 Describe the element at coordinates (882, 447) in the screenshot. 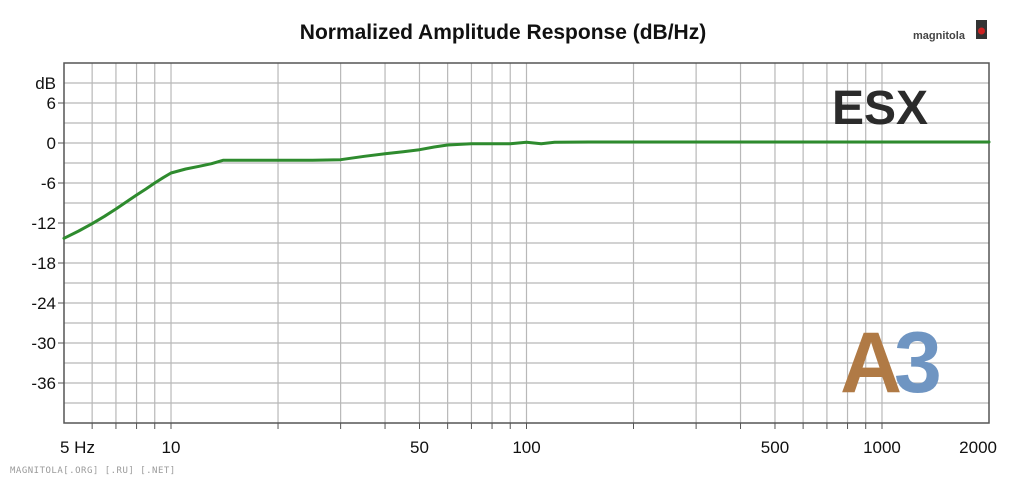

I see `x-tick-label: 1000` at that location.